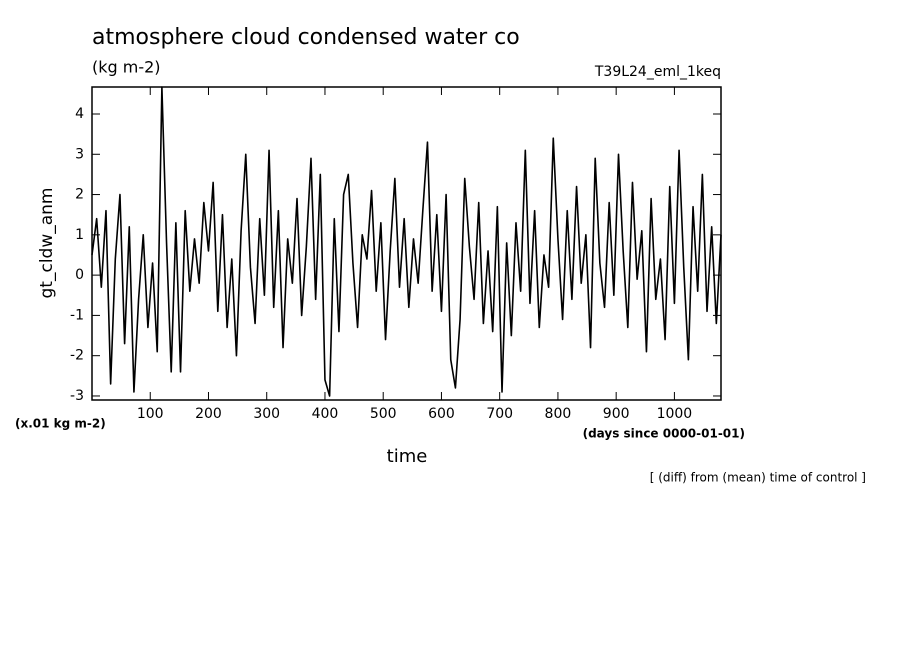 The width and height of the screenshot is (904, 658). Describe the element at coordinates (60, 424) in the screenshot. I see `y-unit: (x.01 kg m-2)` at that location.